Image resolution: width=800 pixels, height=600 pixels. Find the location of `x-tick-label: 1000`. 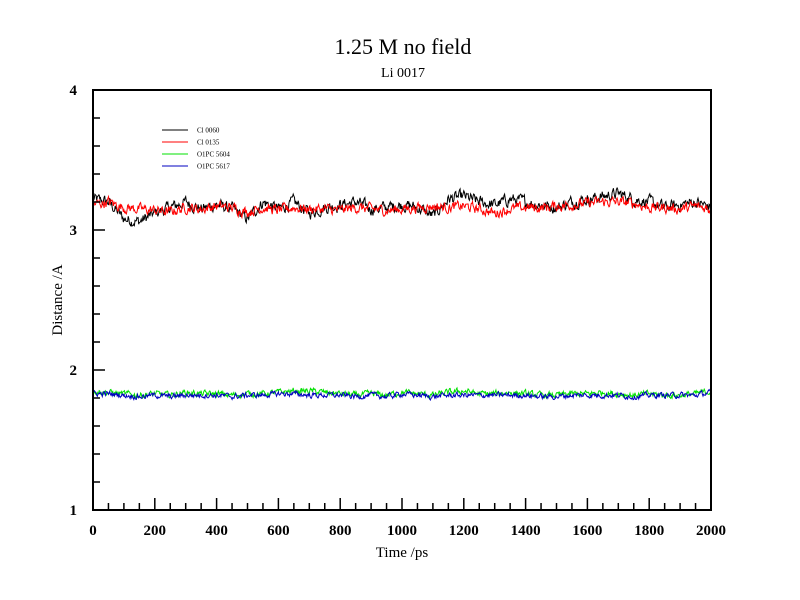

x-tick-label: 1000 is located at coordinates (402, 531).